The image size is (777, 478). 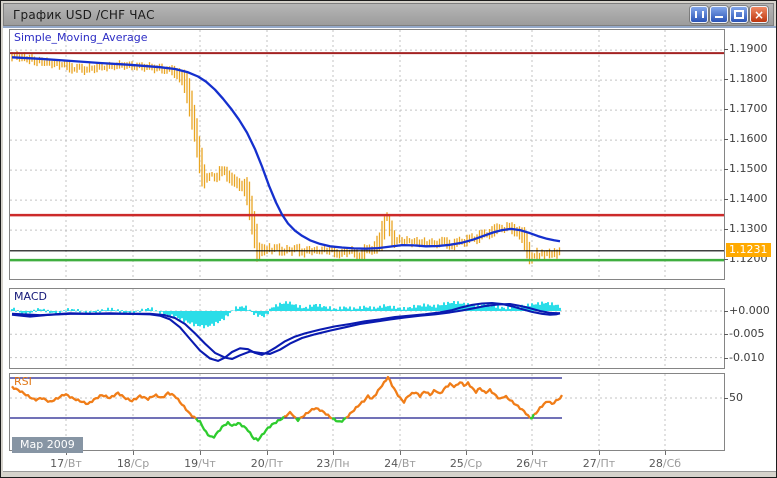 What do you see at coordinates (133, 463) in the screenshot?
I see `date-axis-label: 18/Ср` at bounding box center [133, 463].